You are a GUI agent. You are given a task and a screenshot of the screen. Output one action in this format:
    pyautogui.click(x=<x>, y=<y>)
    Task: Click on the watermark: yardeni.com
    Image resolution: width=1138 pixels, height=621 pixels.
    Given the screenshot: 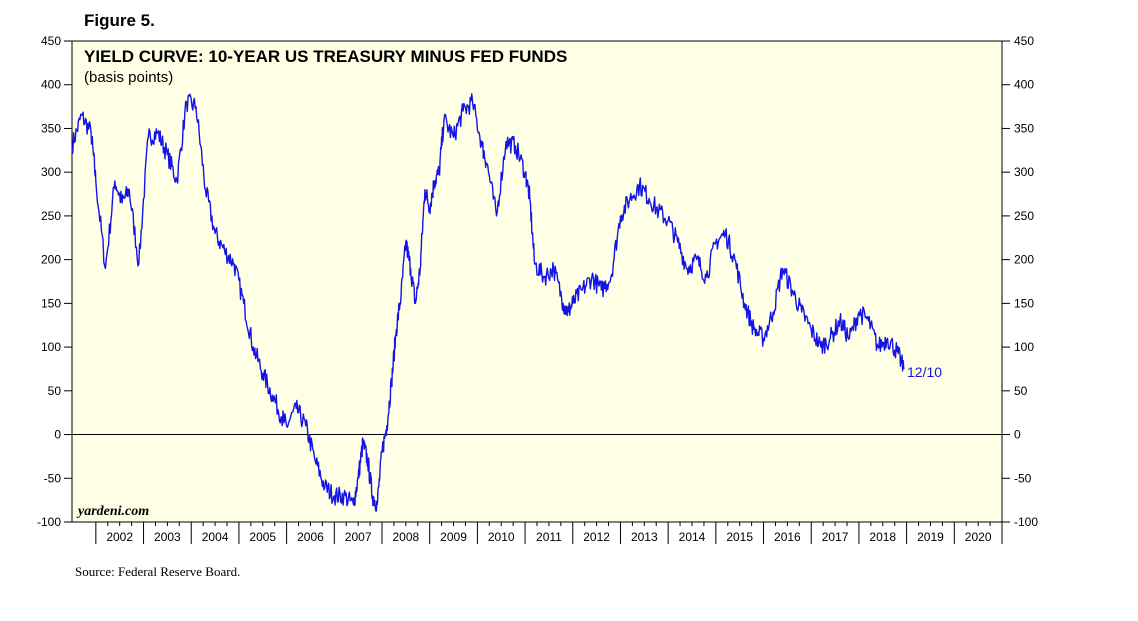 What is the action you would take?
    pyautogui.click(x=112, y=511)
    